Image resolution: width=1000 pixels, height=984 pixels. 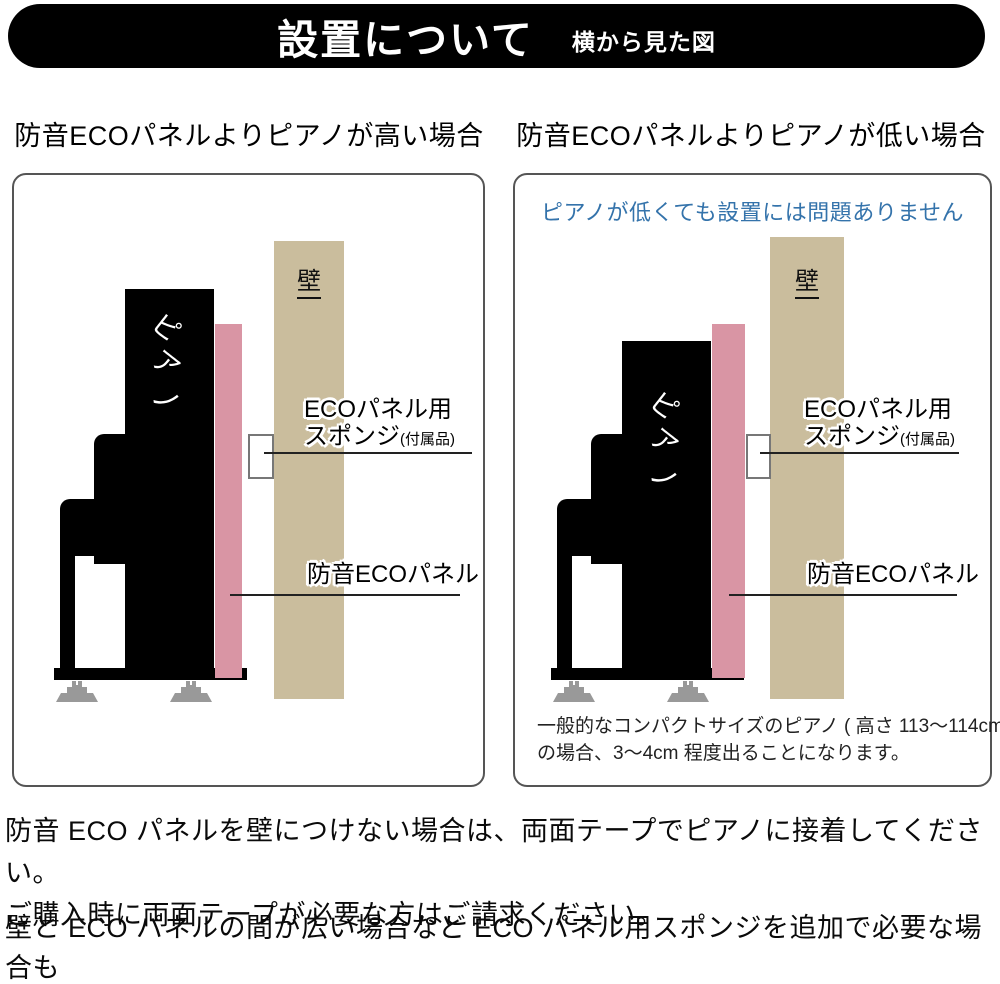 What do you see at coordinates (405, 40) in the screenshot?
I see `page-title: 設置について` at bounding box center [405, 40].